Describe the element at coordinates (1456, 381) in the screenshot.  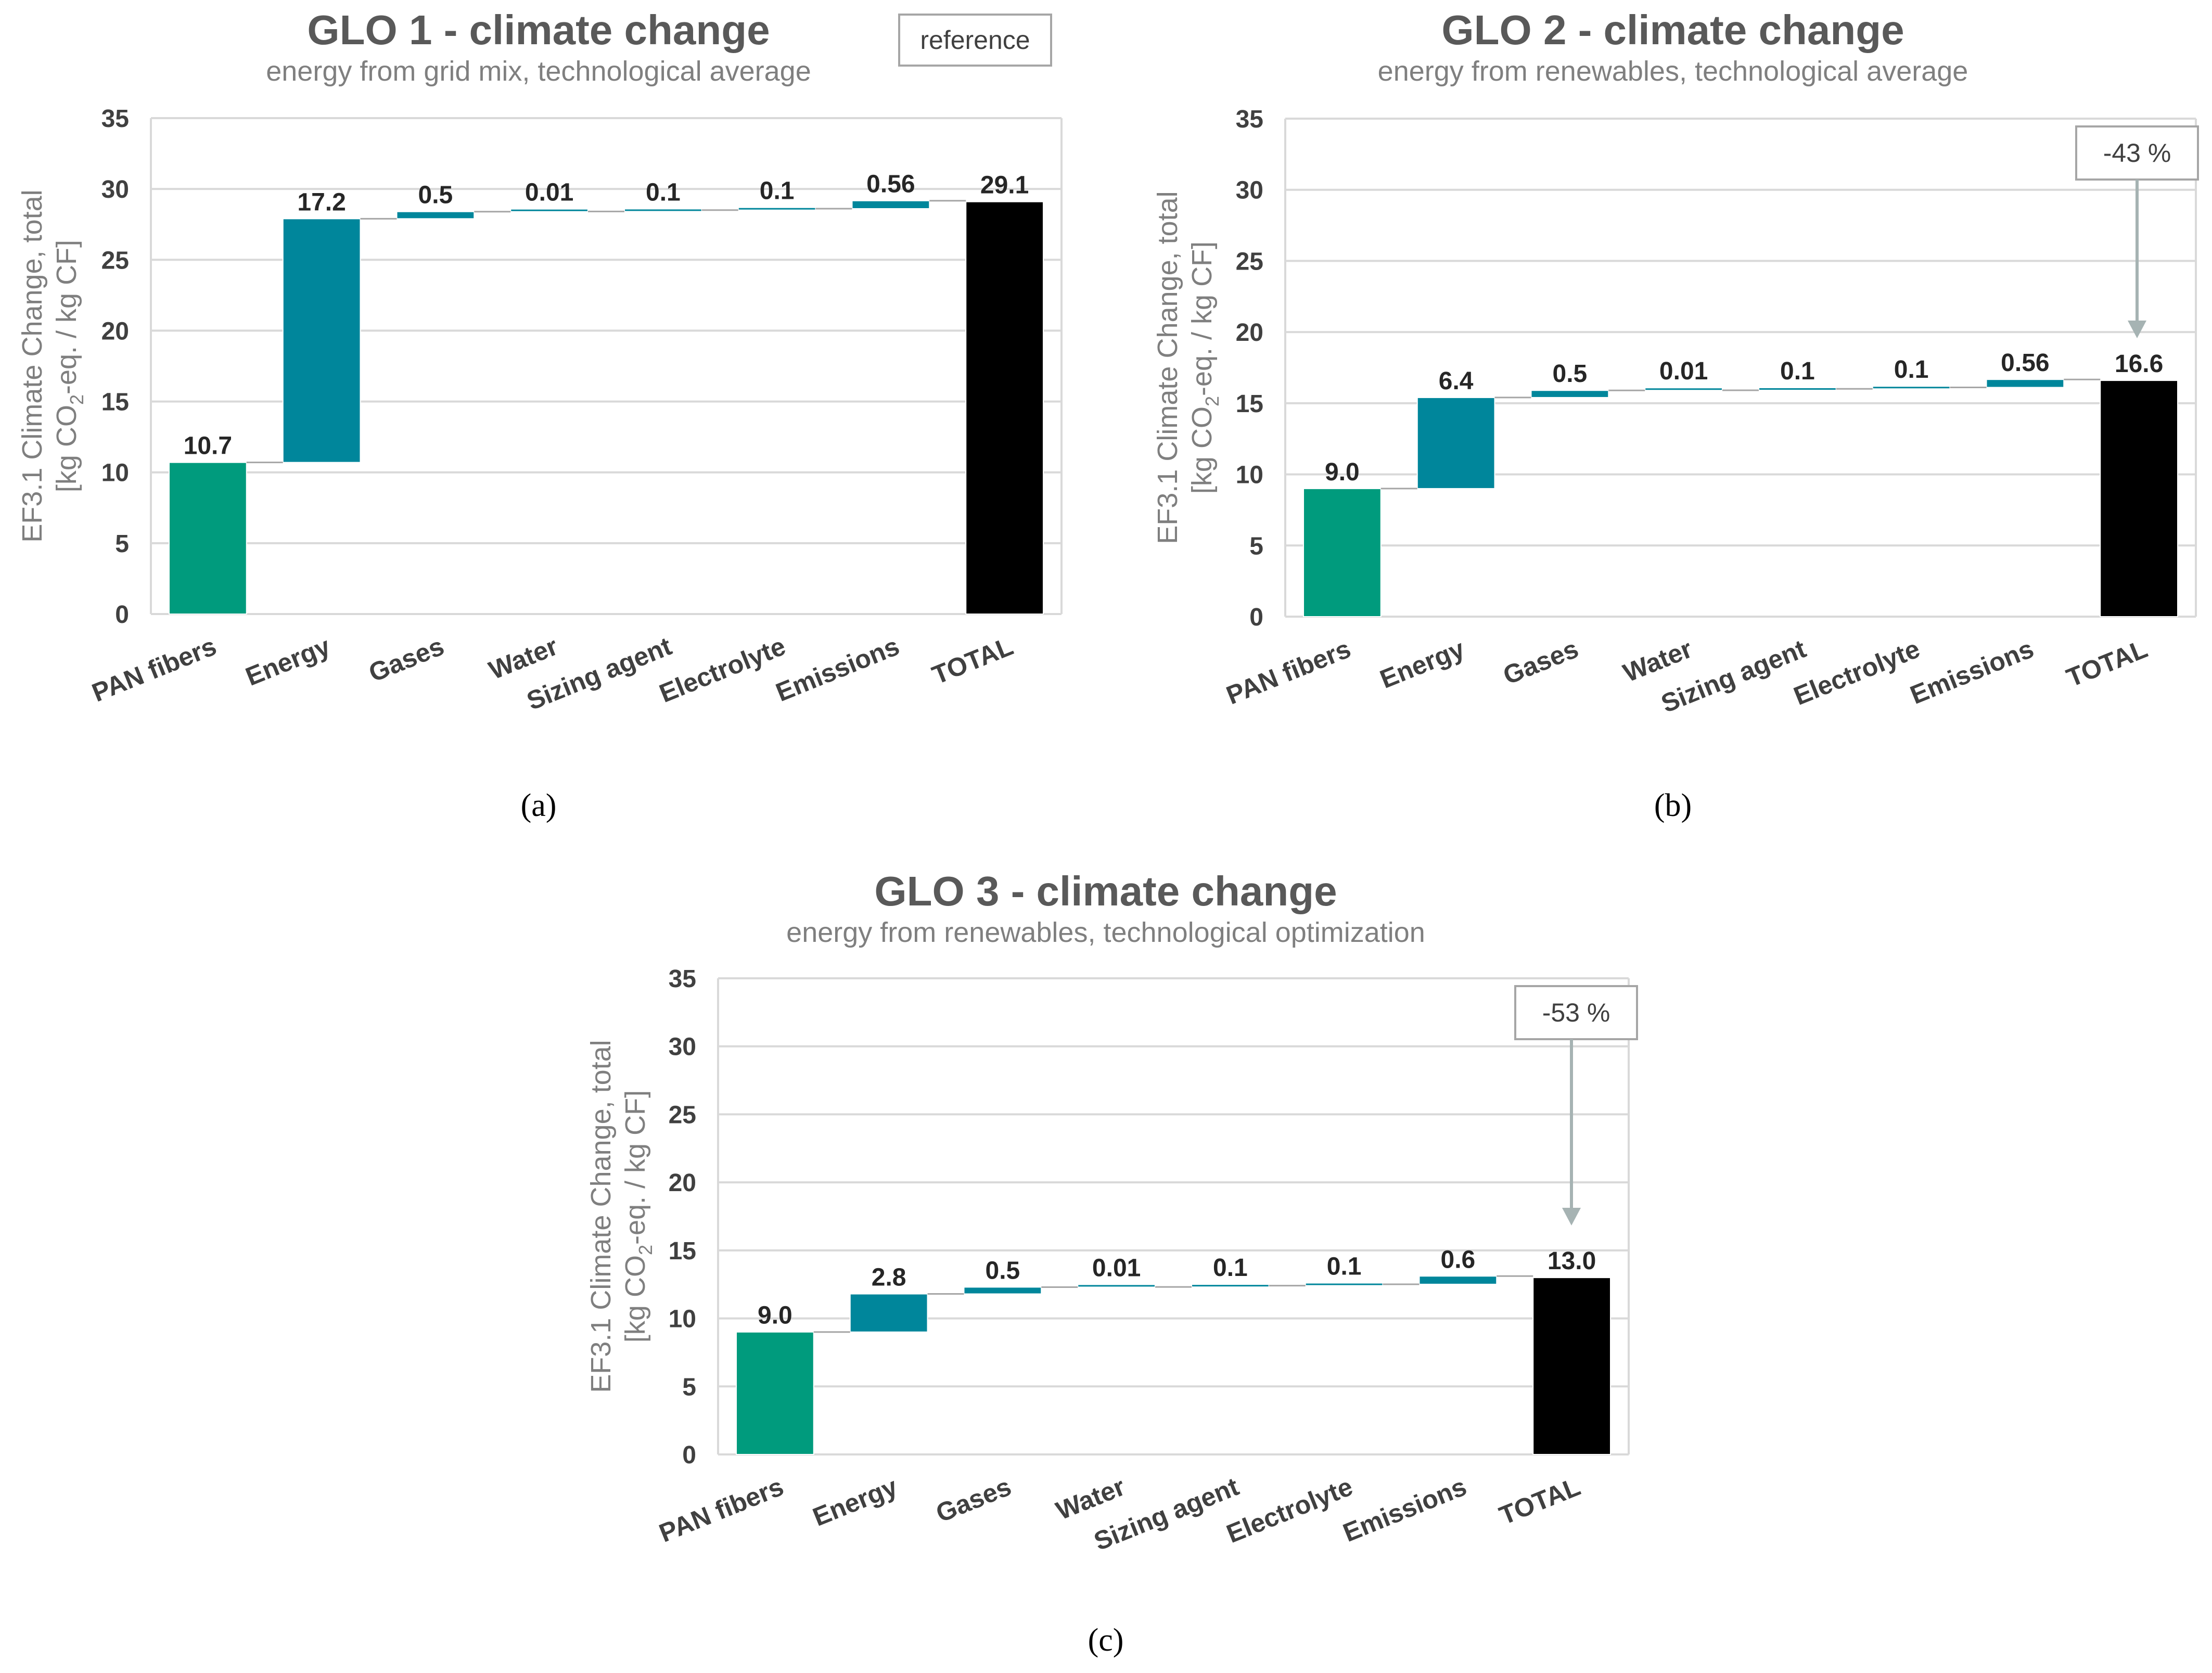
I see `data-label: 6.4` at that location.